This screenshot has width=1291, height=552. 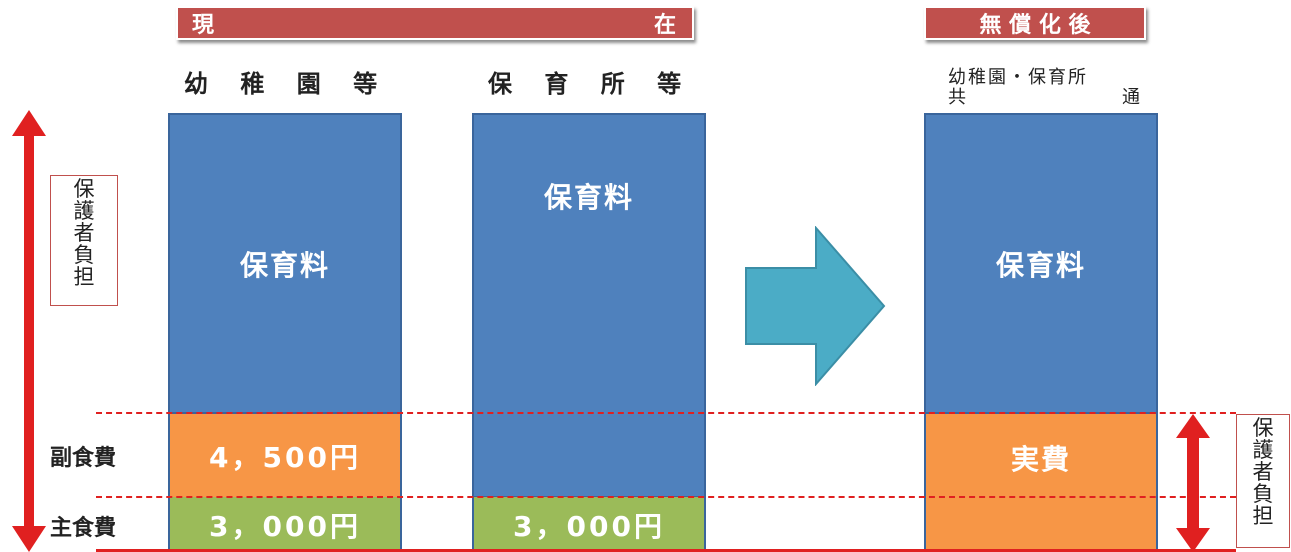 What do you see at coordinates (83, 458) in the screenshot?
I see `row-label-side-dish: 副食費` at bounding box center [83, 458].